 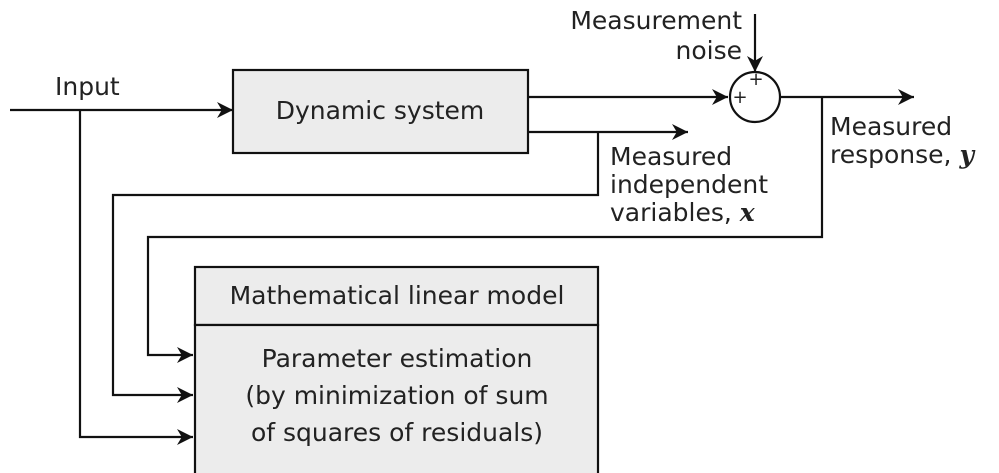 I want to click on independent-text: variables,, so click(x=671, y=212).